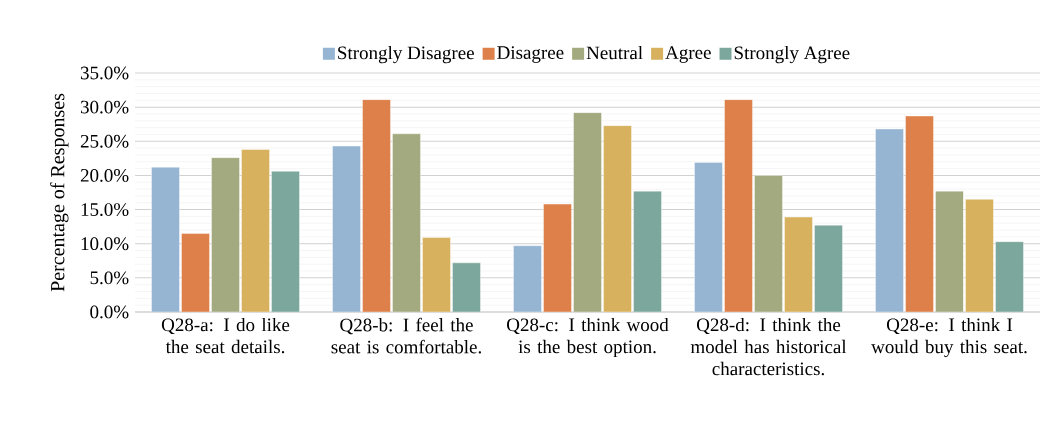 This screenshot has height=432, width=1041. Describe the element at coordinates (105, 210) in the screenshot. I see `y-tick-label: 15.0%` at that location.